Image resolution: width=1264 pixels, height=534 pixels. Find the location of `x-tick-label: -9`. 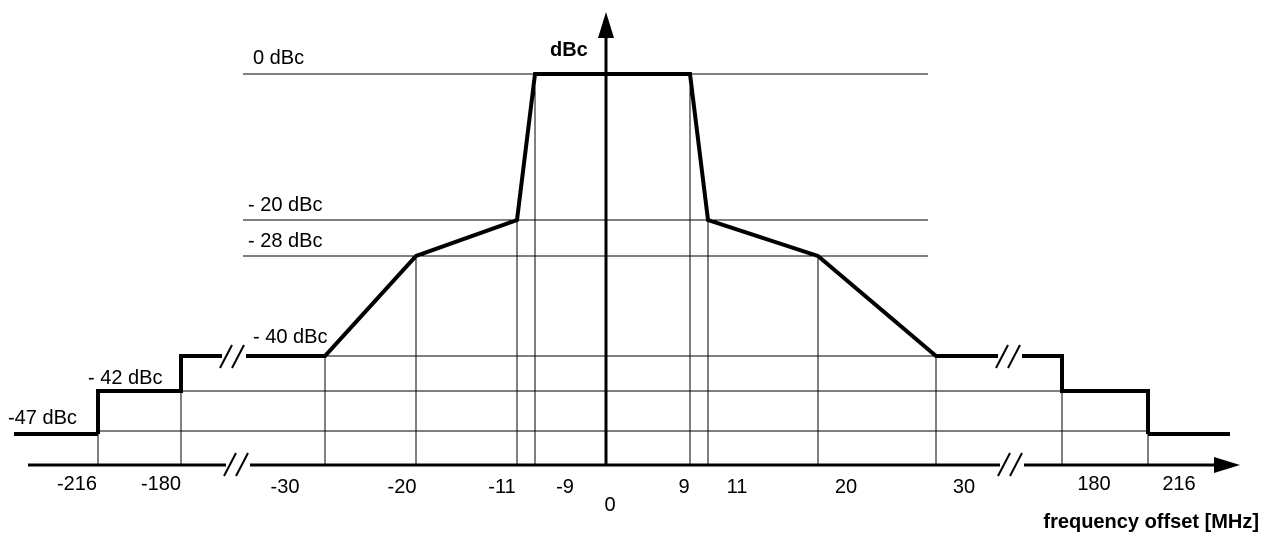

x-tick-label: -9 is located at coordinates (565, 487).